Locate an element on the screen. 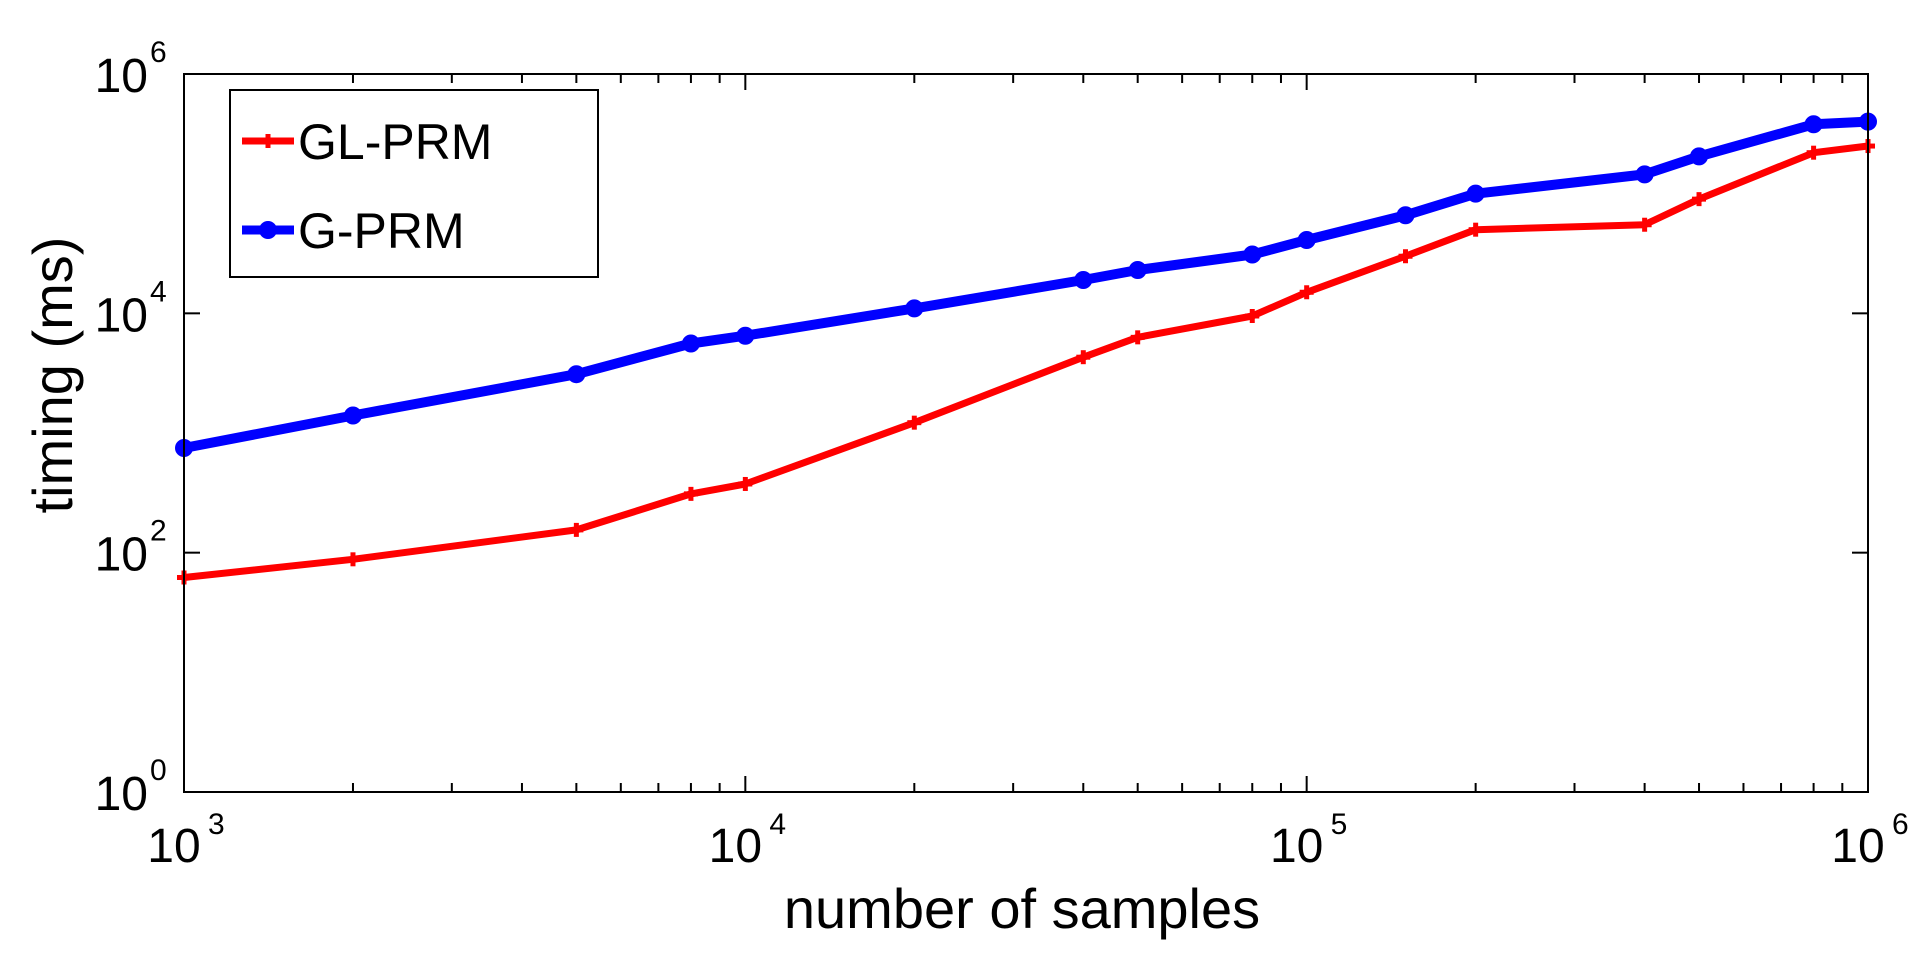 The image size is (1920, 955). x-tick-exponent: 5 is located at coordinates (1339, 824).